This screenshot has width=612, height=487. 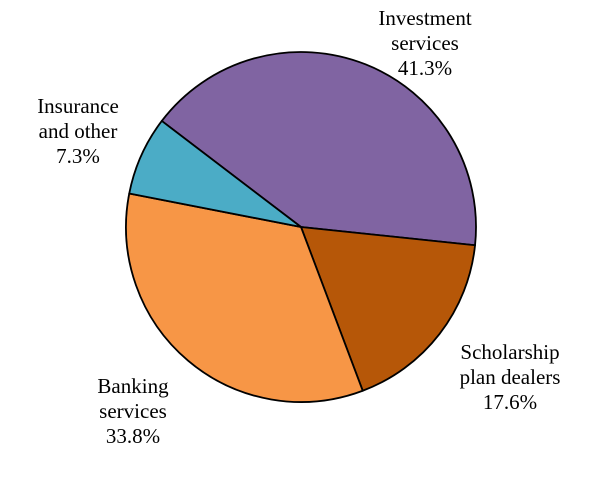 I want to click on label-scholarship-plan-dealers: Scholarship plan dealers 17.6%, so click(x=510, y=377).